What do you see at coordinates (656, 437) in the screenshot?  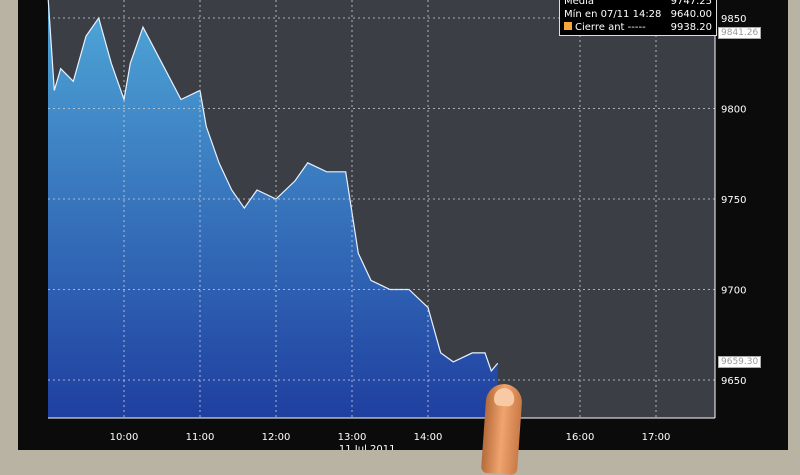 I see `x-tick-label: 17:00` at bounding box center [656, 437].